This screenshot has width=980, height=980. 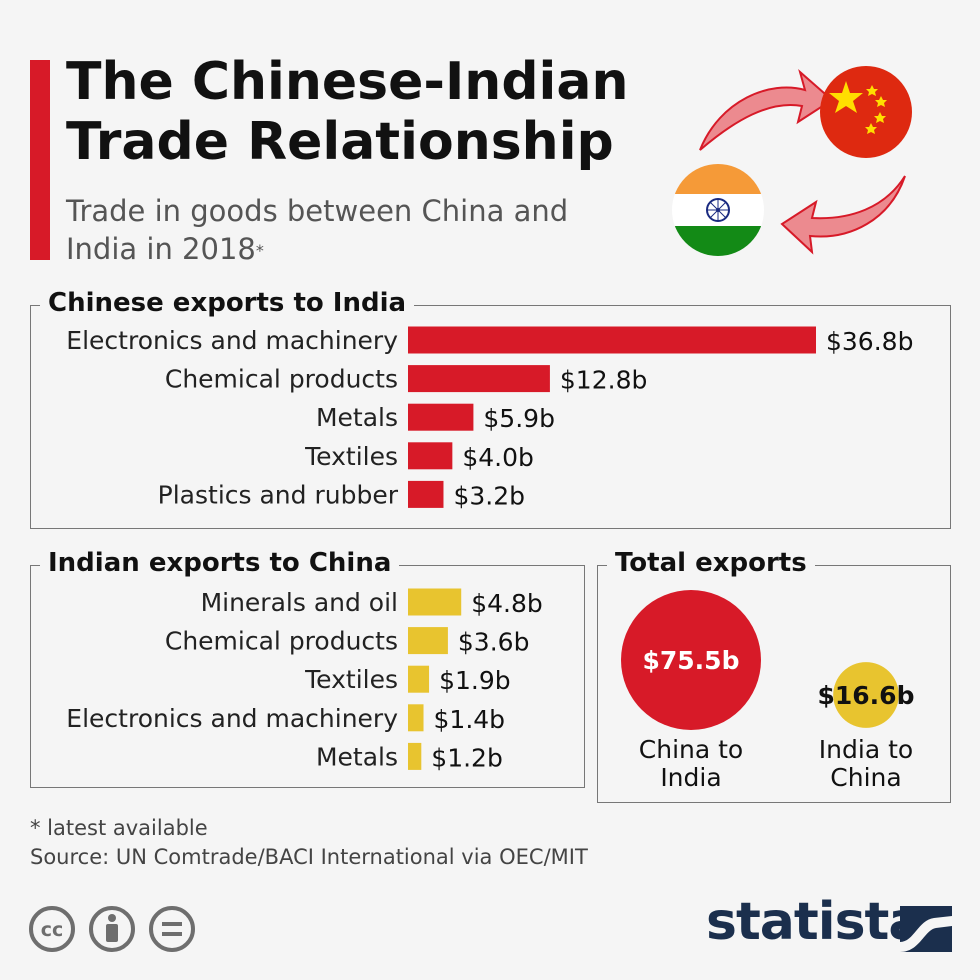 I want to click on chinese-exports-category-label: Chemical products, so click(x=281, y=379).